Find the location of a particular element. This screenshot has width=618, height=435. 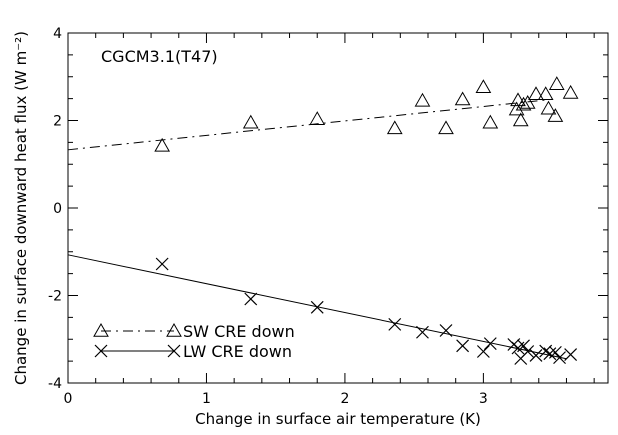

x-axis-label: Change in surface air temperature (K) is located at coordinates (338, 419).